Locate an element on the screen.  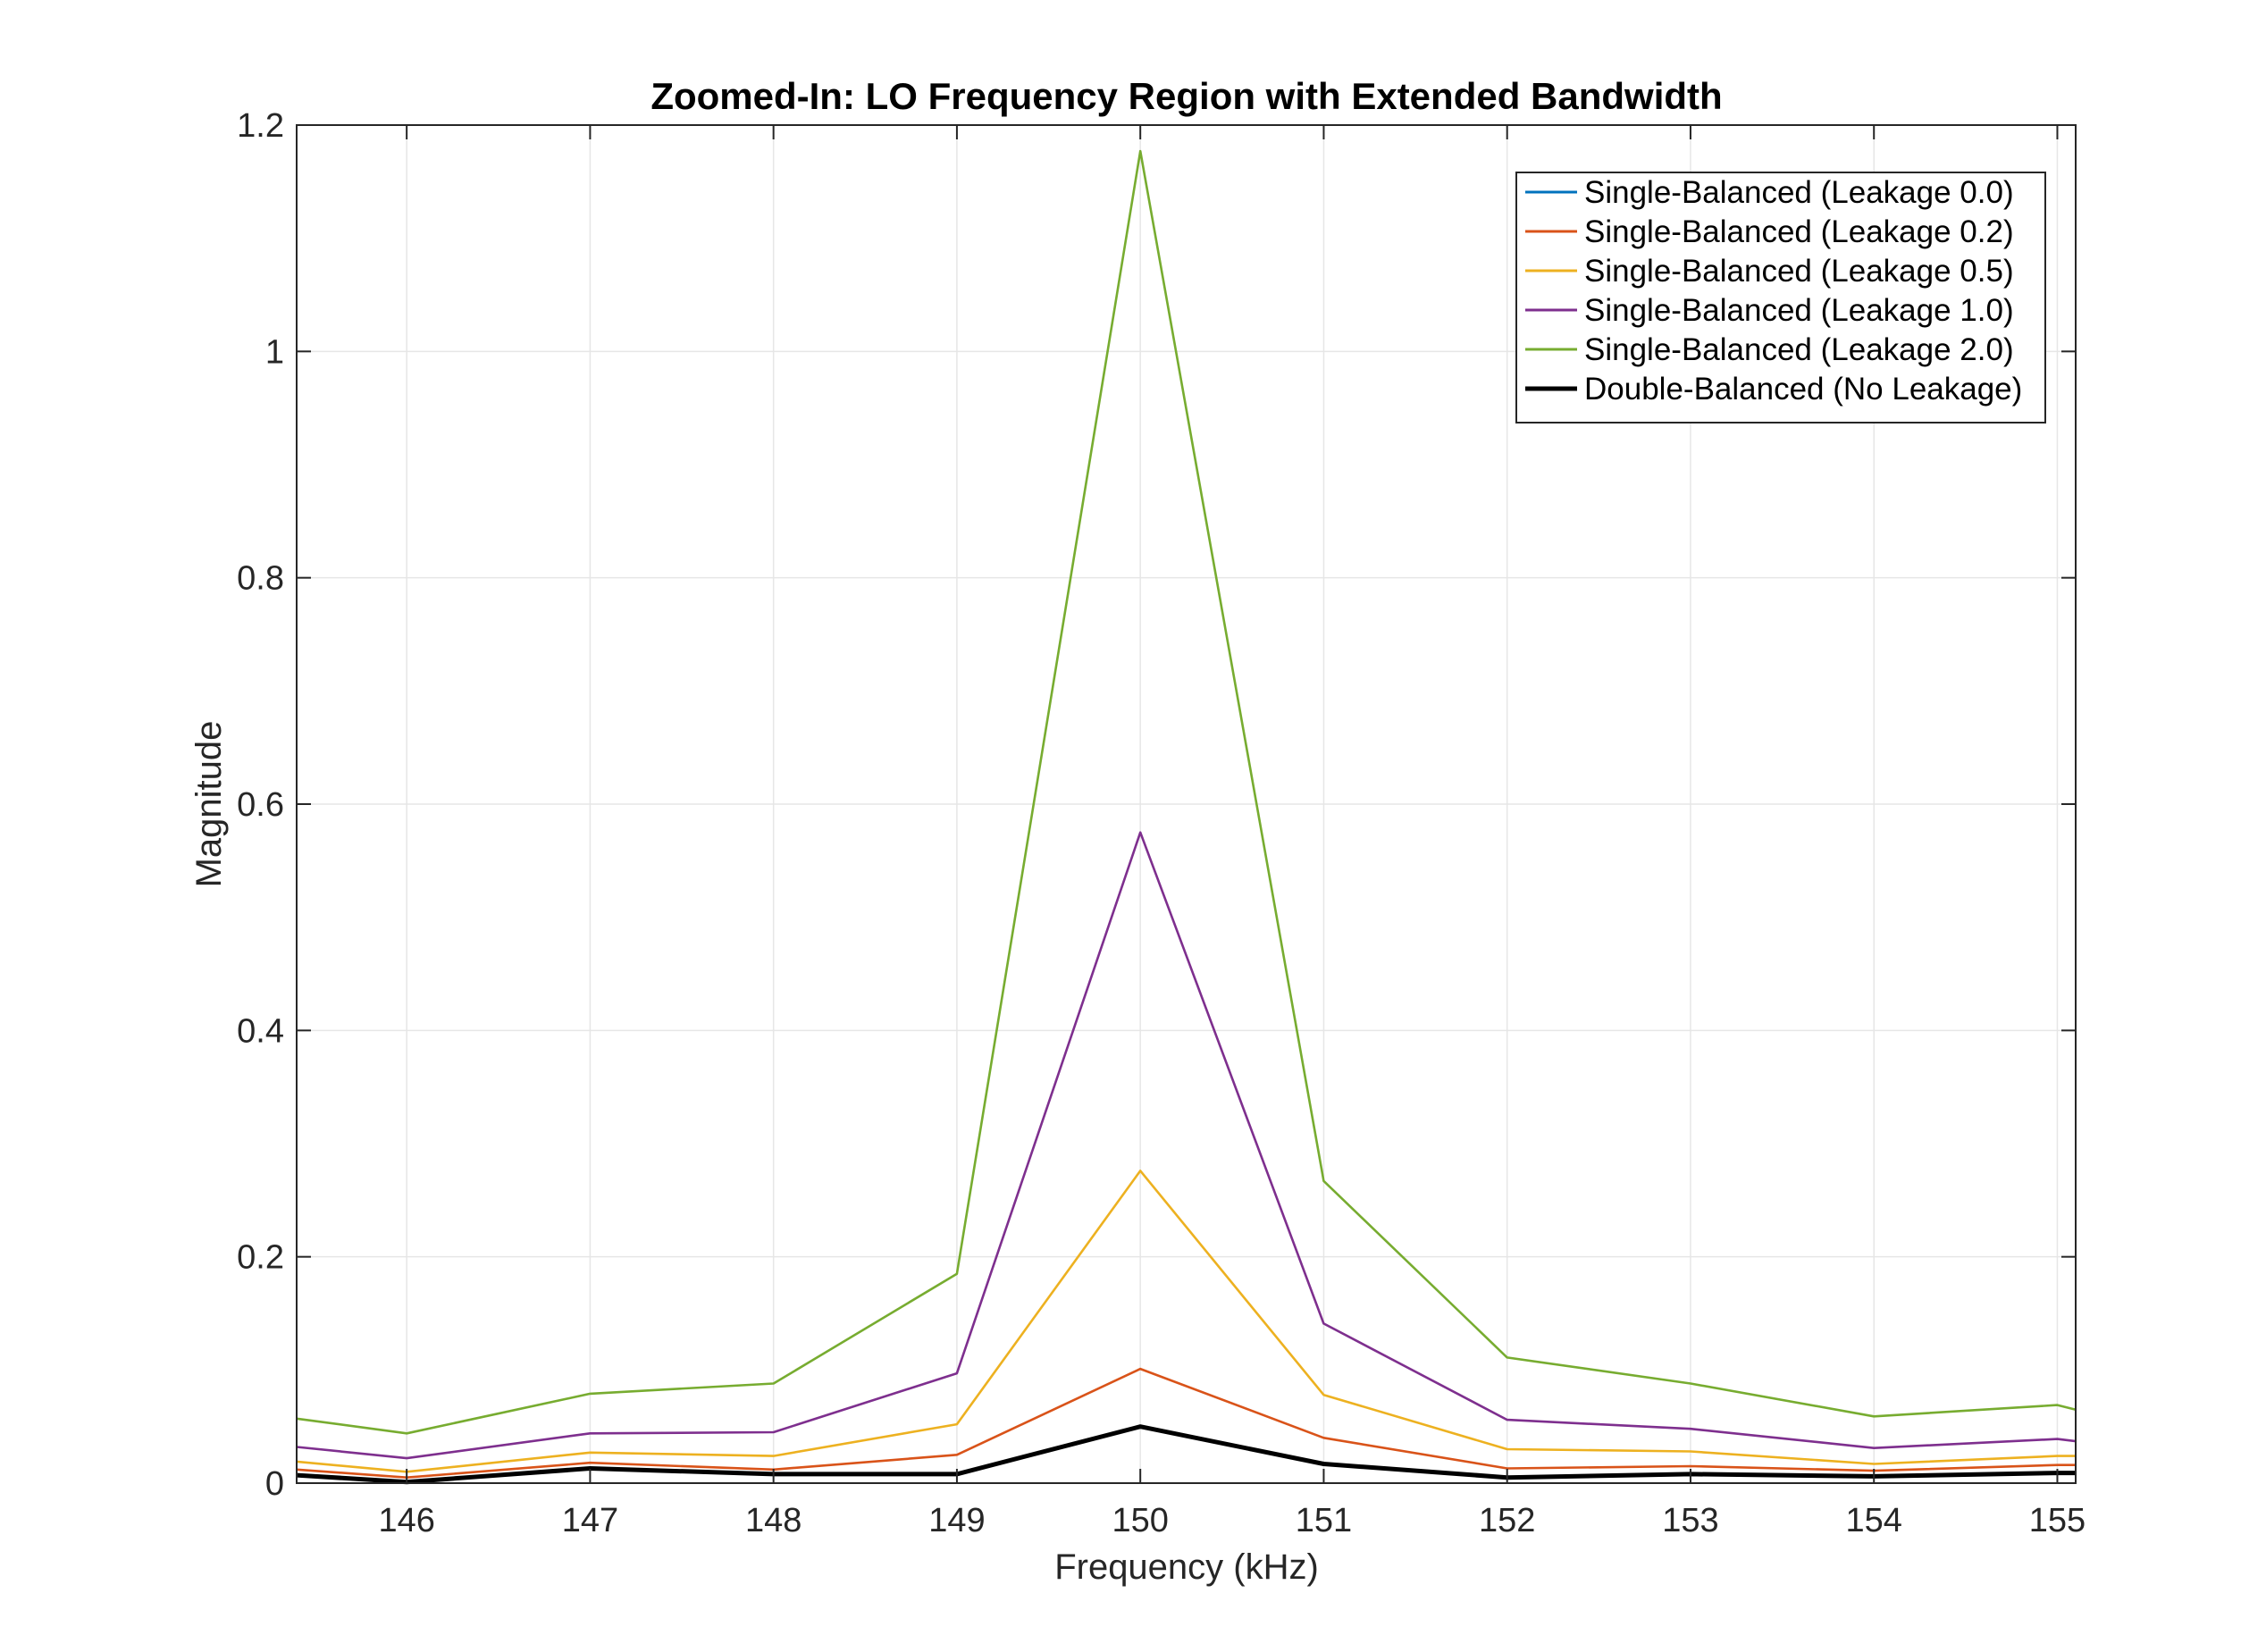
y-tick-label: 0.6 is located at coordinates (260, 805).